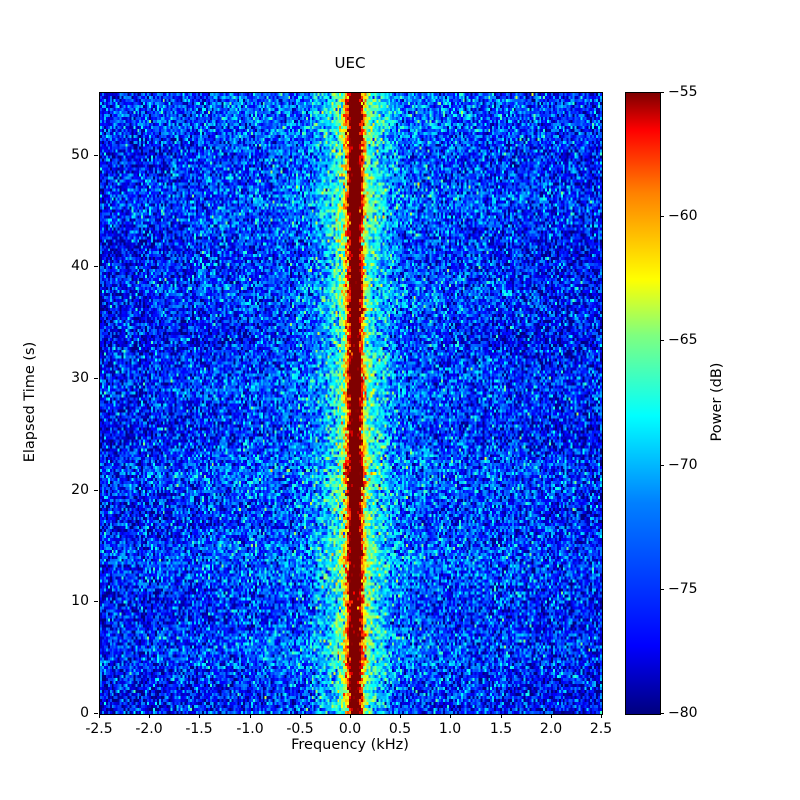 This screenshot has height=800, width=800. Describe the element at coordinates (80, 378) in the screenshot. I see `y-tick-label: 30` at that location.